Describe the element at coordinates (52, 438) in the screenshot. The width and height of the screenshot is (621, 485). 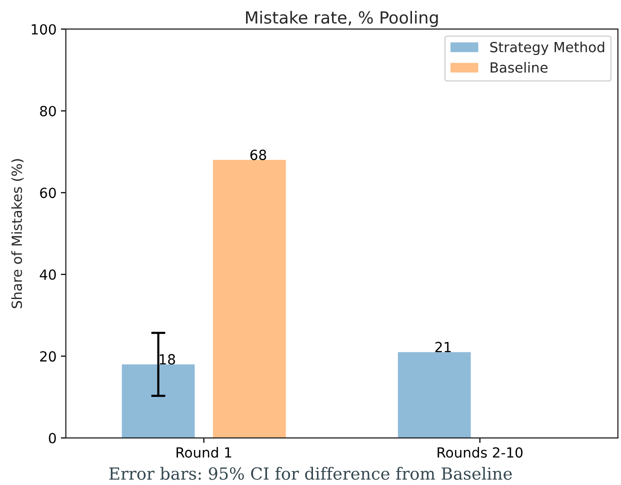
I see `y-tick-label: 0` at that location.